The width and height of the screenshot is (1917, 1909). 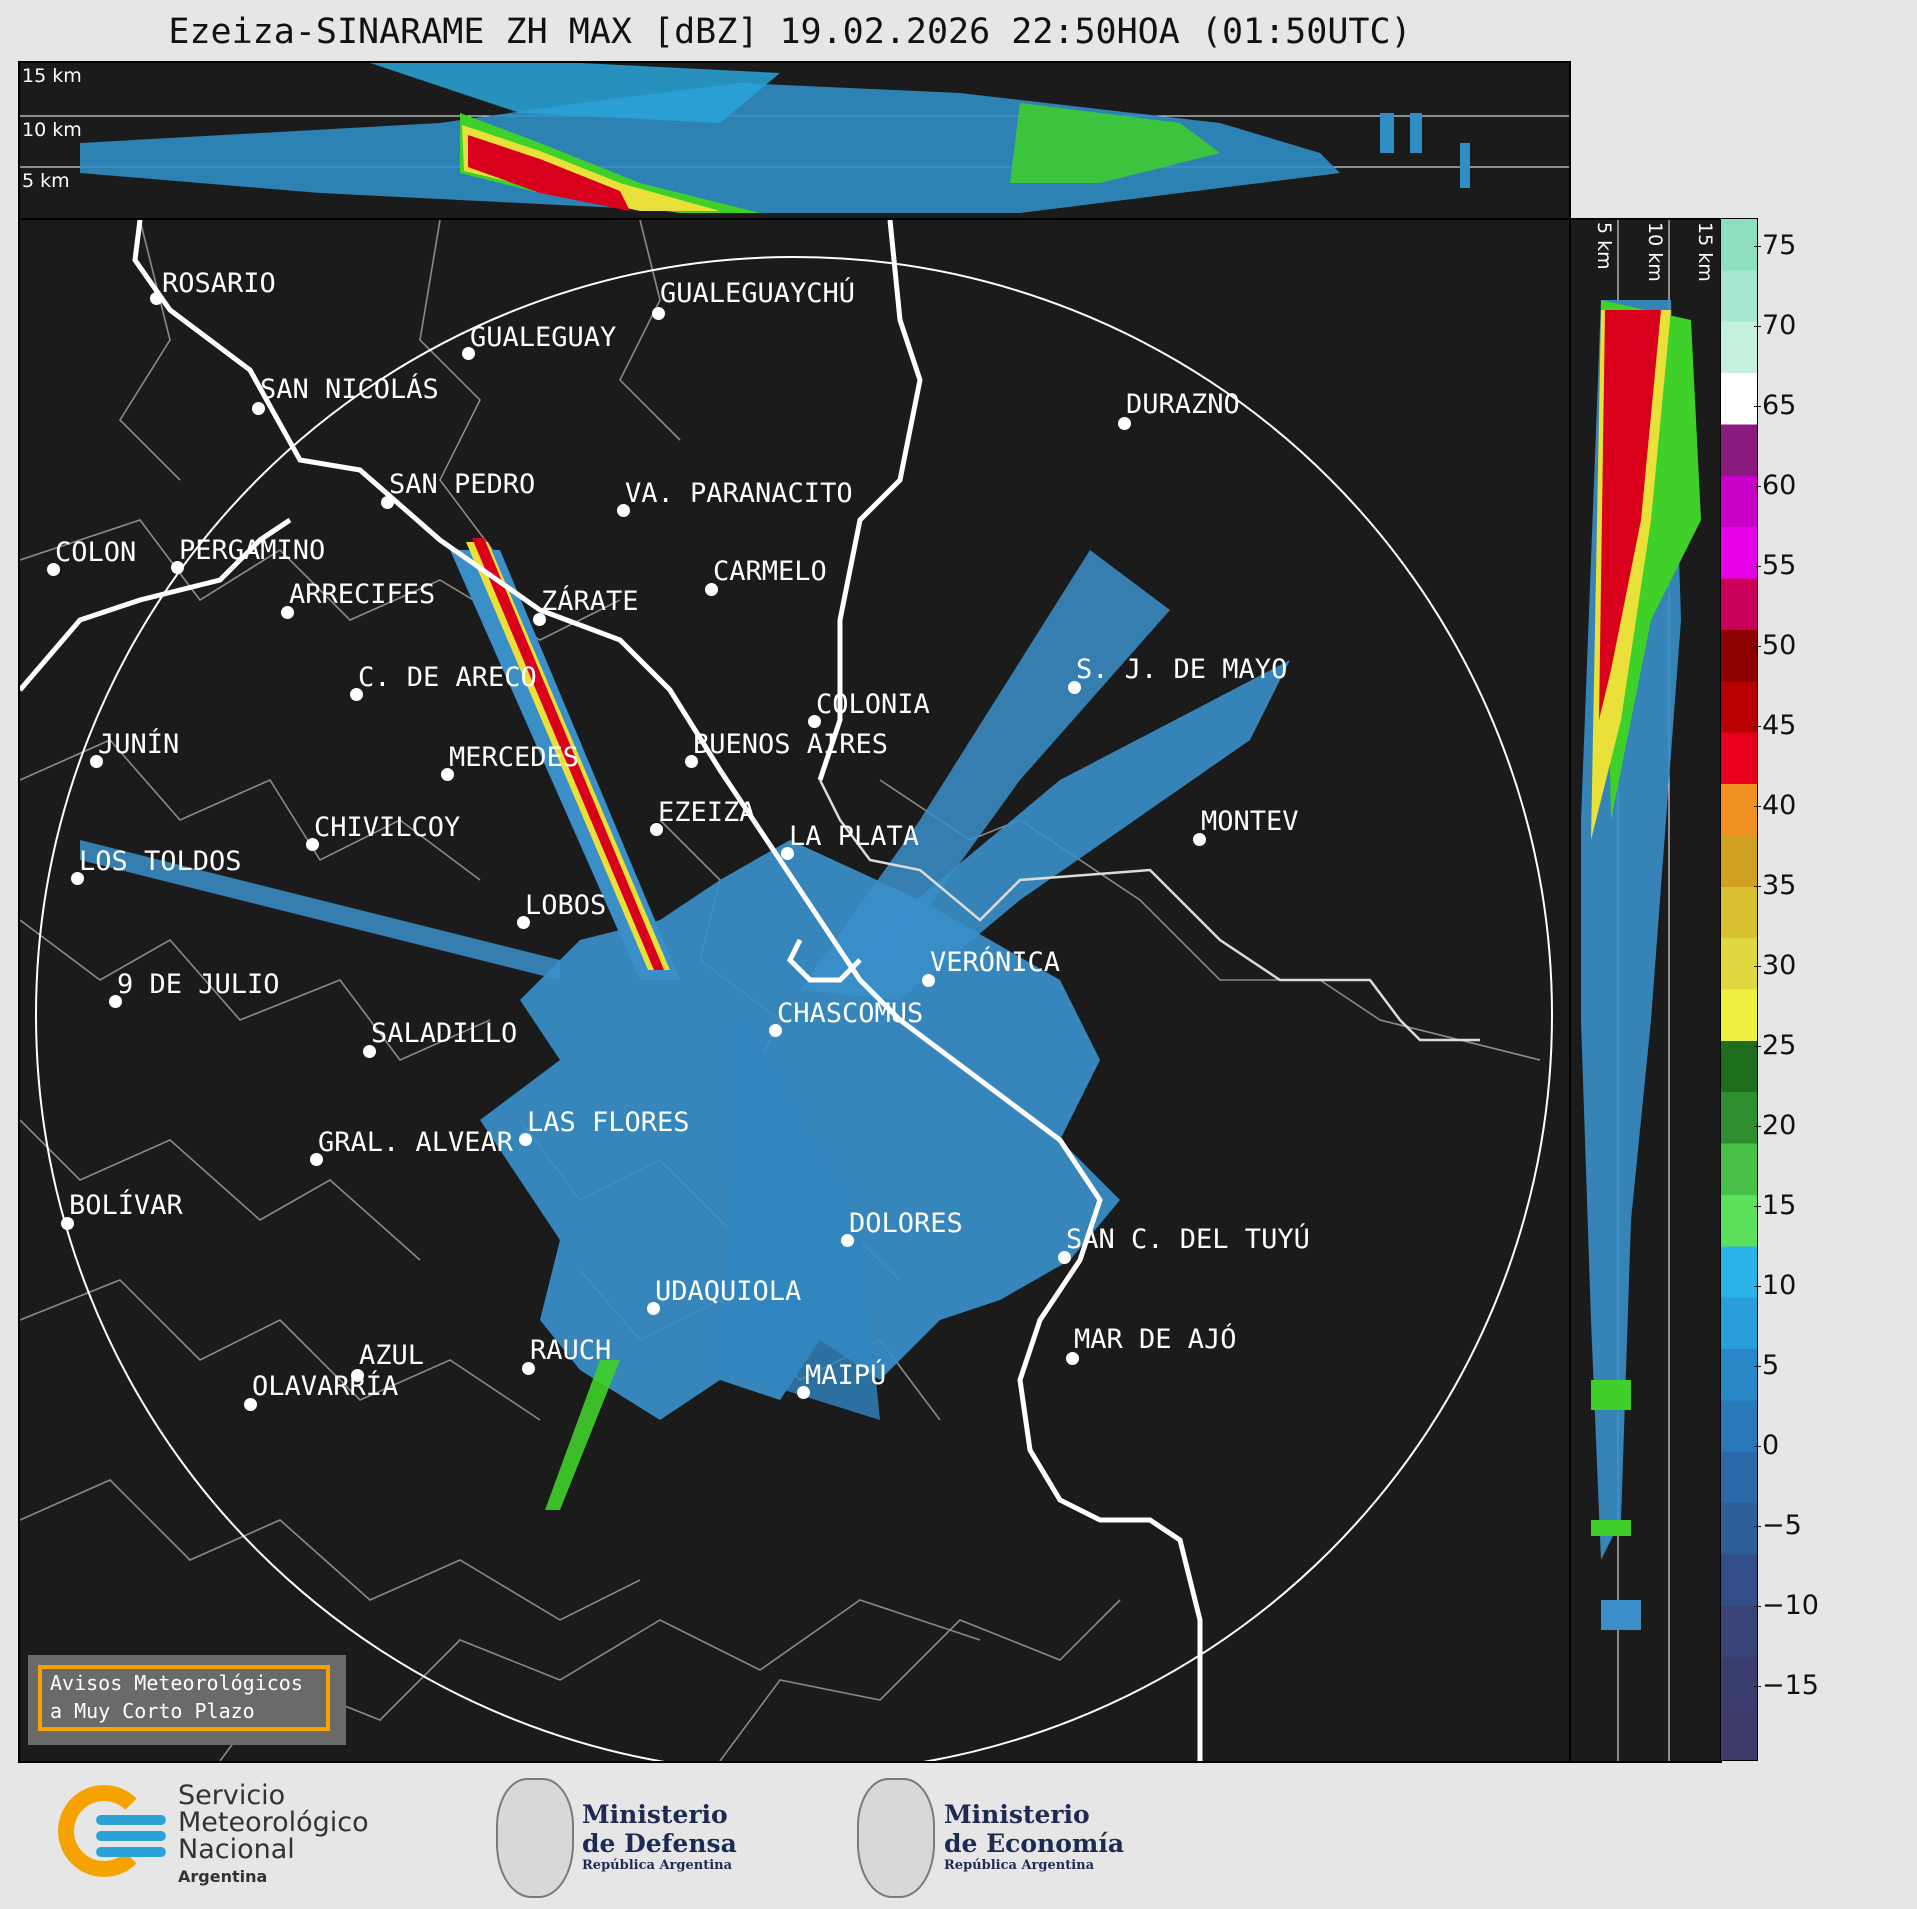 What do you see at coordinates (906, 1223) in the screenshot?
I see `city-label: DOLORES` at bounding box center [906, 1223].